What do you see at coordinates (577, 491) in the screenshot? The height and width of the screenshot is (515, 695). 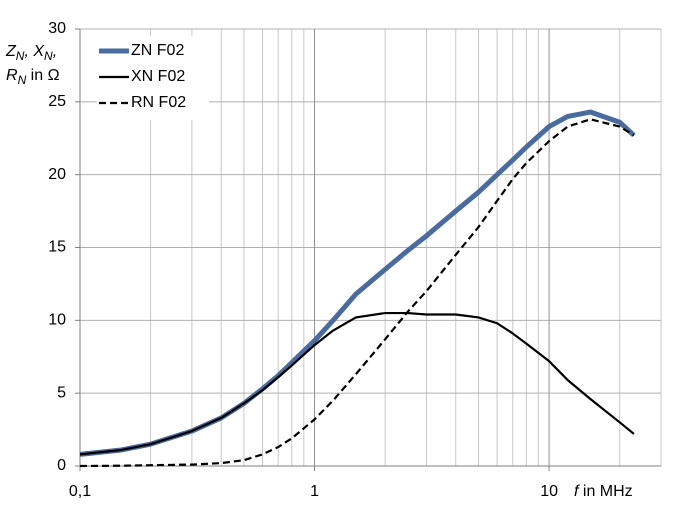 I see `label-part: f` at bounding box center [577, 491].